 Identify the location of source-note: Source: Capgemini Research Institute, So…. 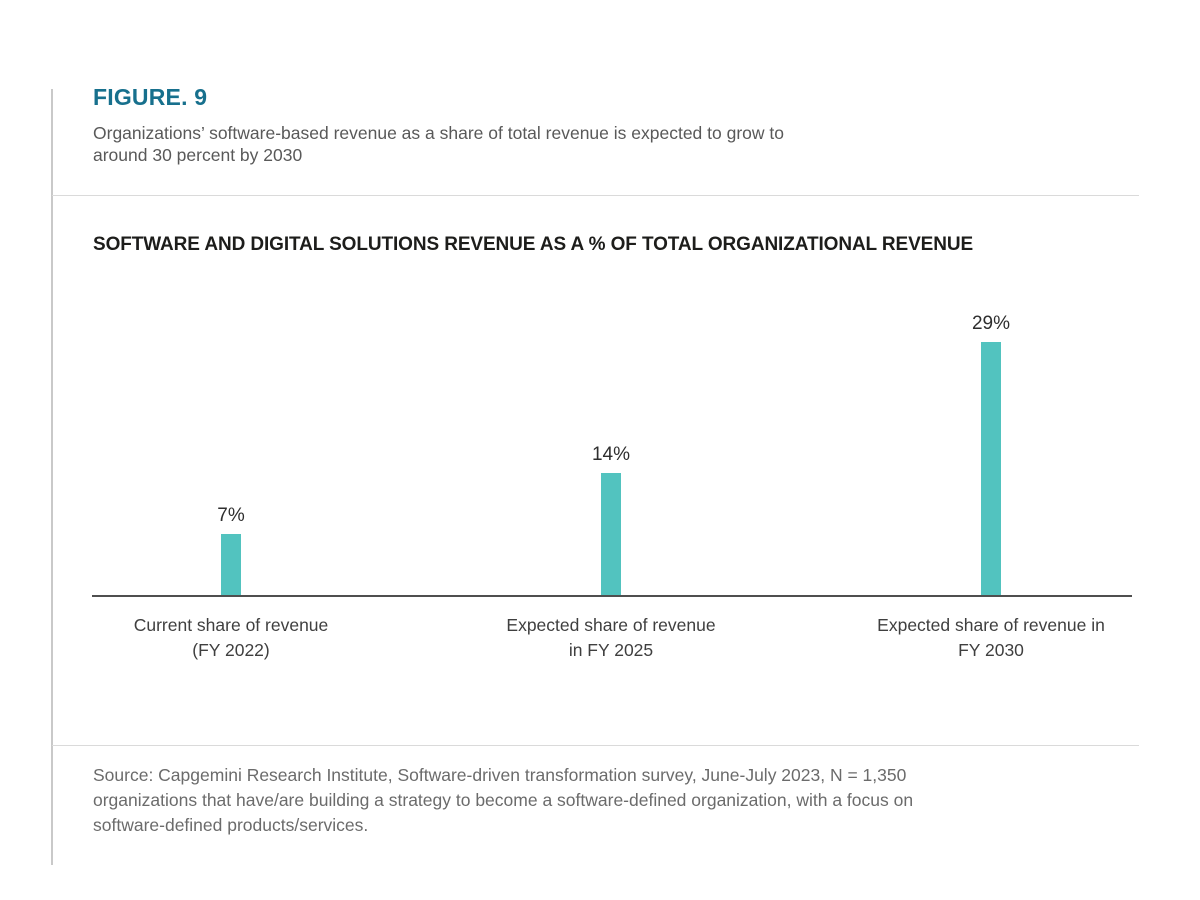
(503, 800).